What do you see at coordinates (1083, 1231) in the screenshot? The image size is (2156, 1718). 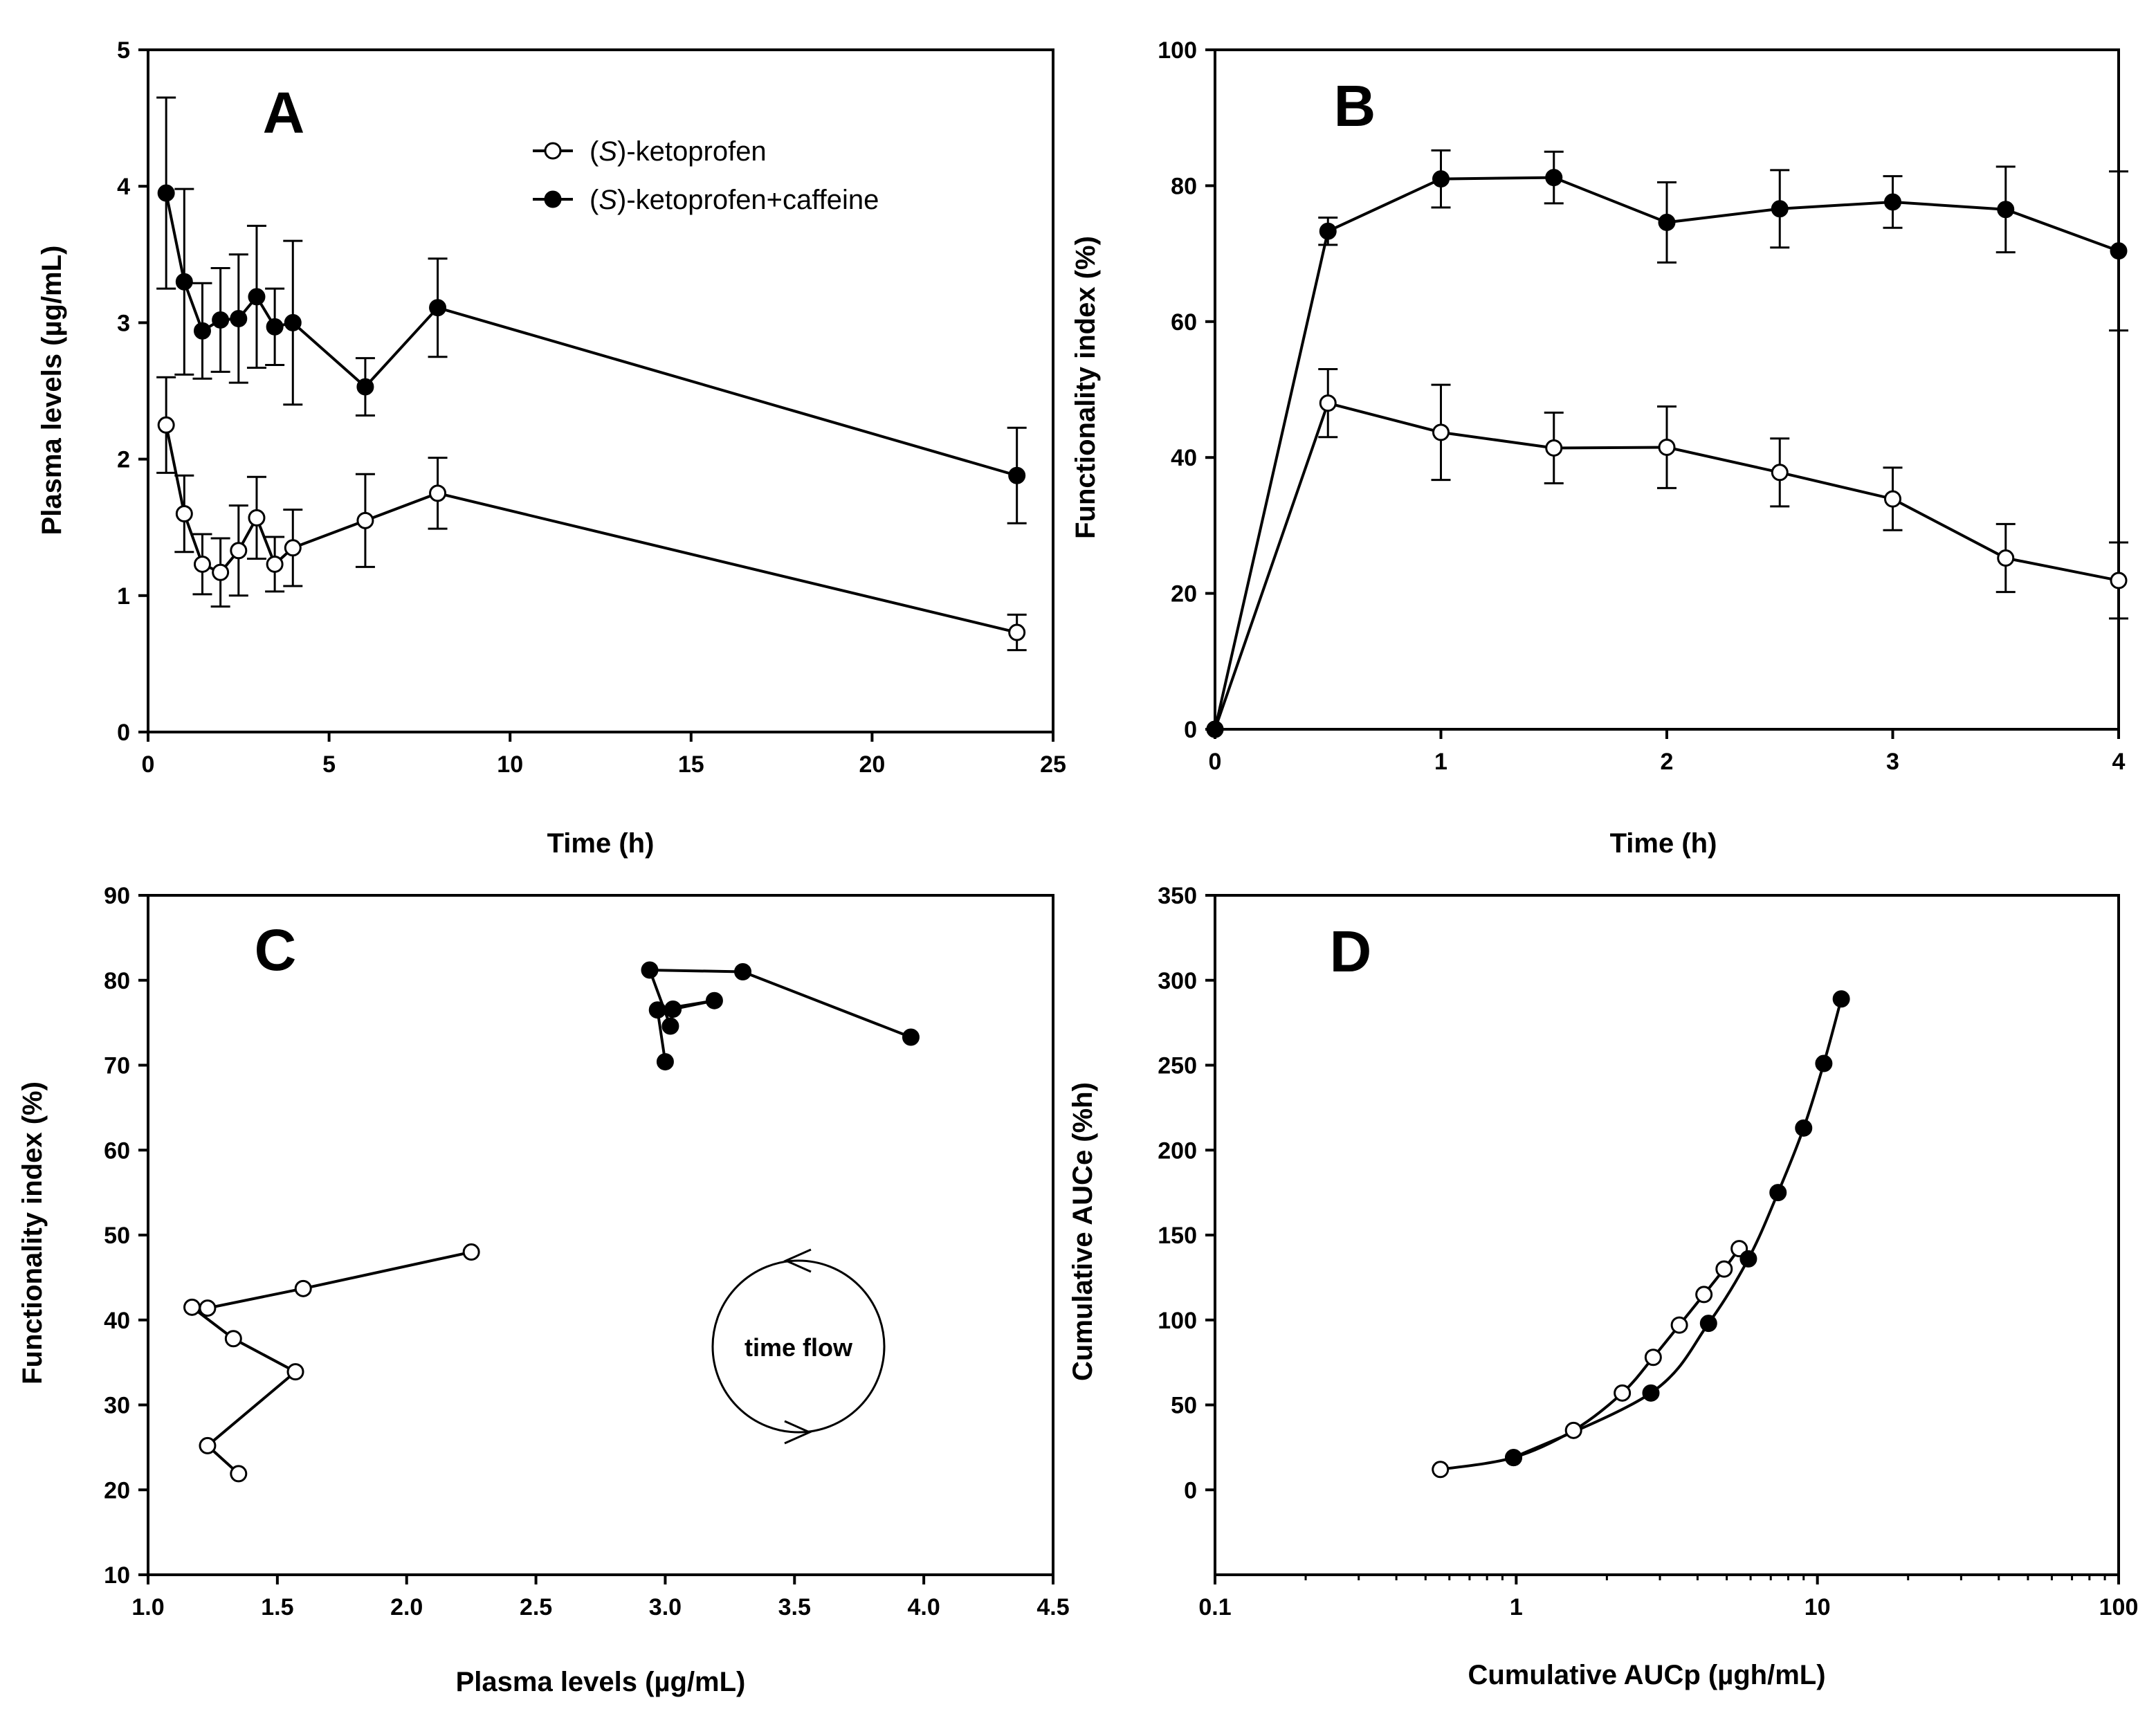 I see `panel-d-ylabel: Cumulative AUCe (%h)` at bounding box center [1083, 1231].